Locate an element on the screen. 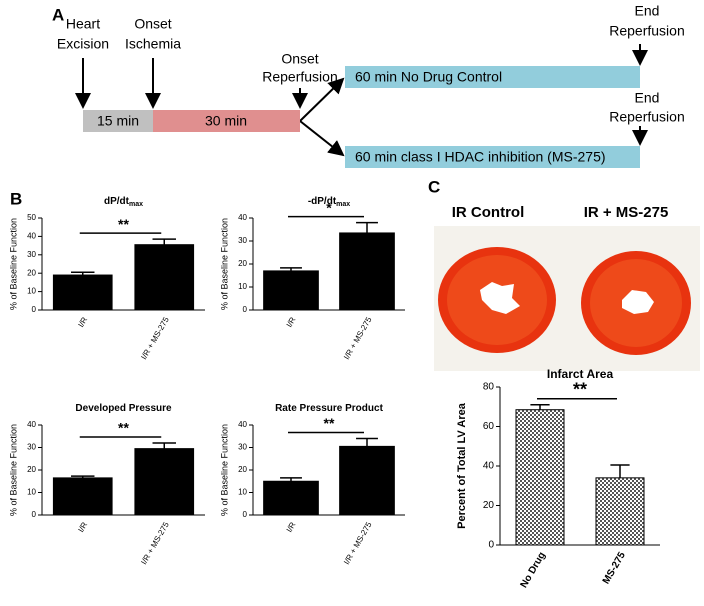 This screenshot has width=704, height=606. event-label: Ischemia is located at coordinates (153, 44).